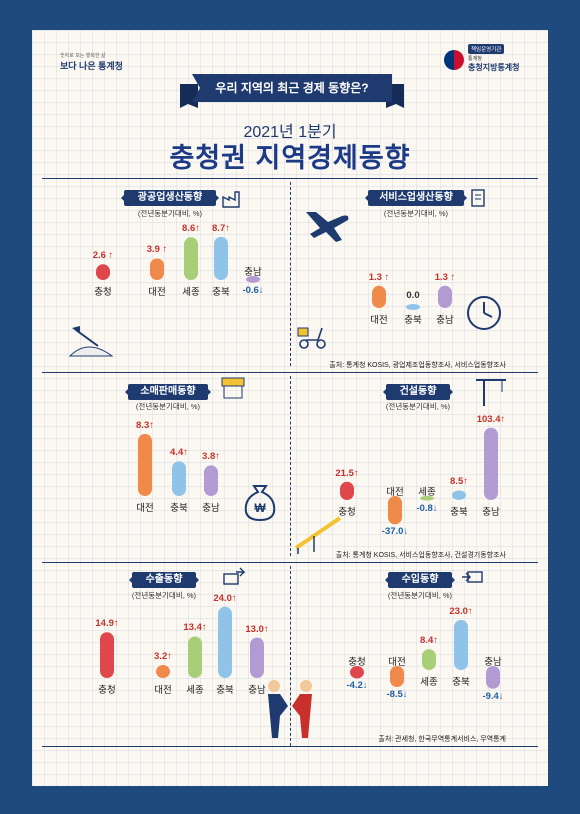 The height and width of the screenshot is (814, 580). Describe the element at coordinates (225, 642) in the screenshot. I see `bar-4-충북` at that location.